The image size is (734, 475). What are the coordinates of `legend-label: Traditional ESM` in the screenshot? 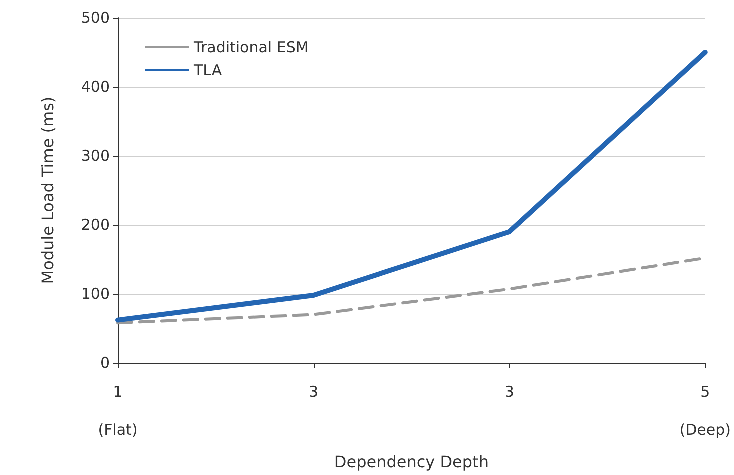 It's located at (251, 47).